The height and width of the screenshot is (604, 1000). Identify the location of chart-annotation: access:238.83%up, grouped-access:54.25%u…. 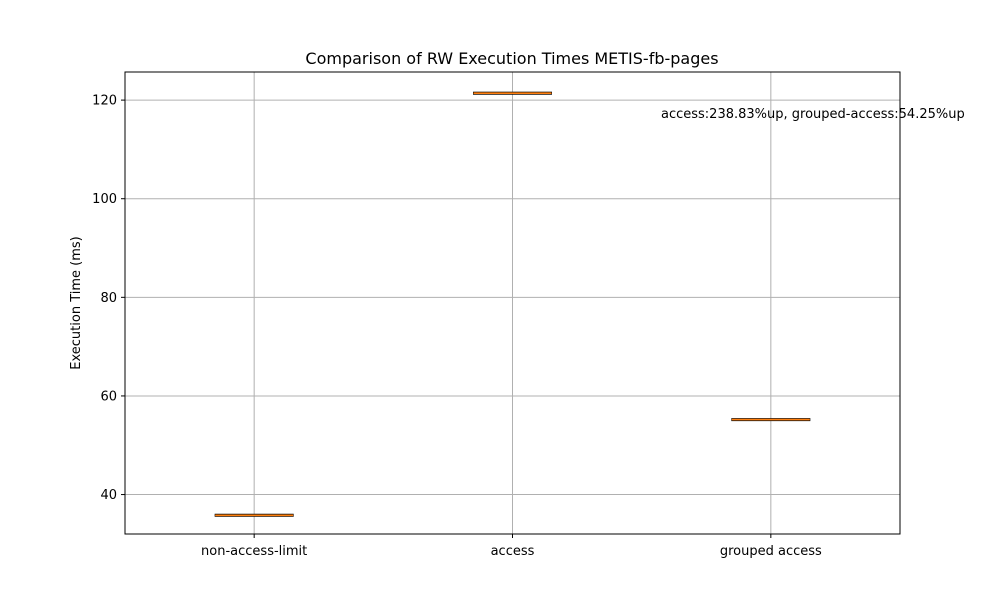
(813, 114).